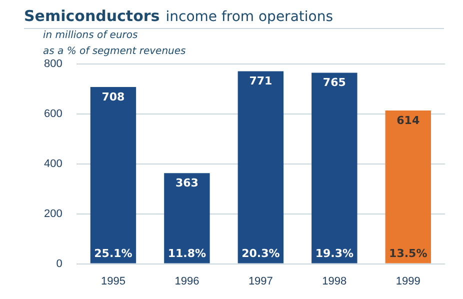 The height and width of the screenshot is (299, 463). What do you see at coordinates (90, 35) in the screenshot?
I see `text: in millions of euros` at bounding box center [90, 35].